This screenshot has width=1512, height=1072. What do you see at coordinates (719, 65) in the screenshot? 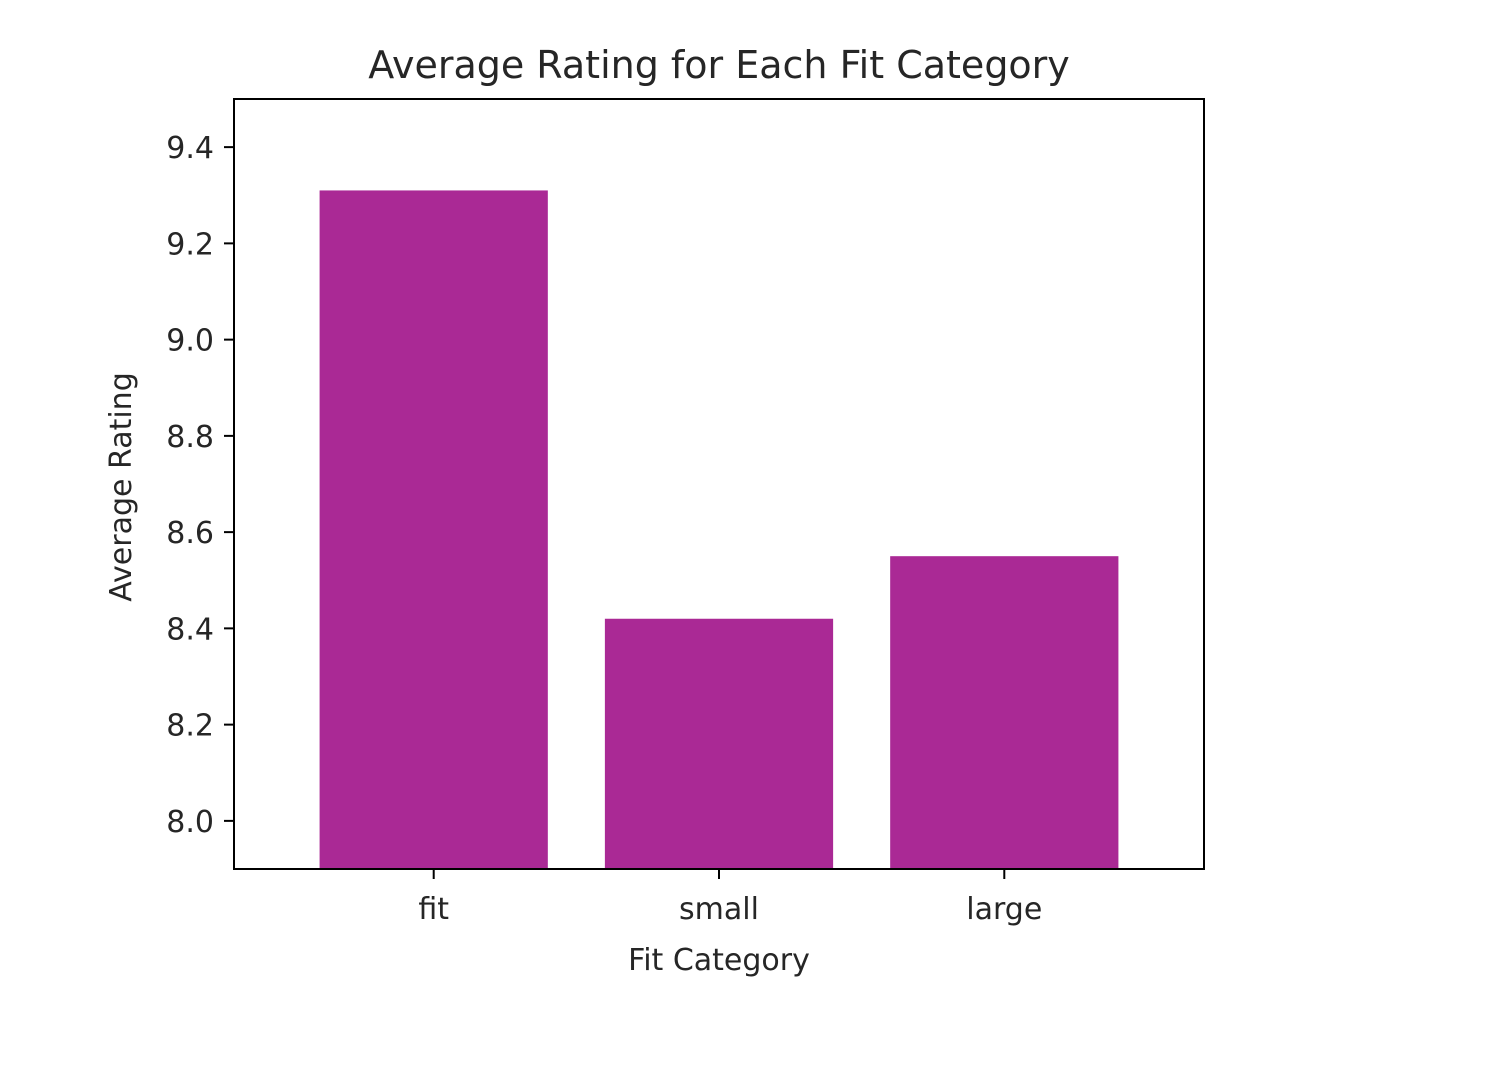
I see `chart-title: Average Rating for Each Fit Category` at bounding box center [719, 65].